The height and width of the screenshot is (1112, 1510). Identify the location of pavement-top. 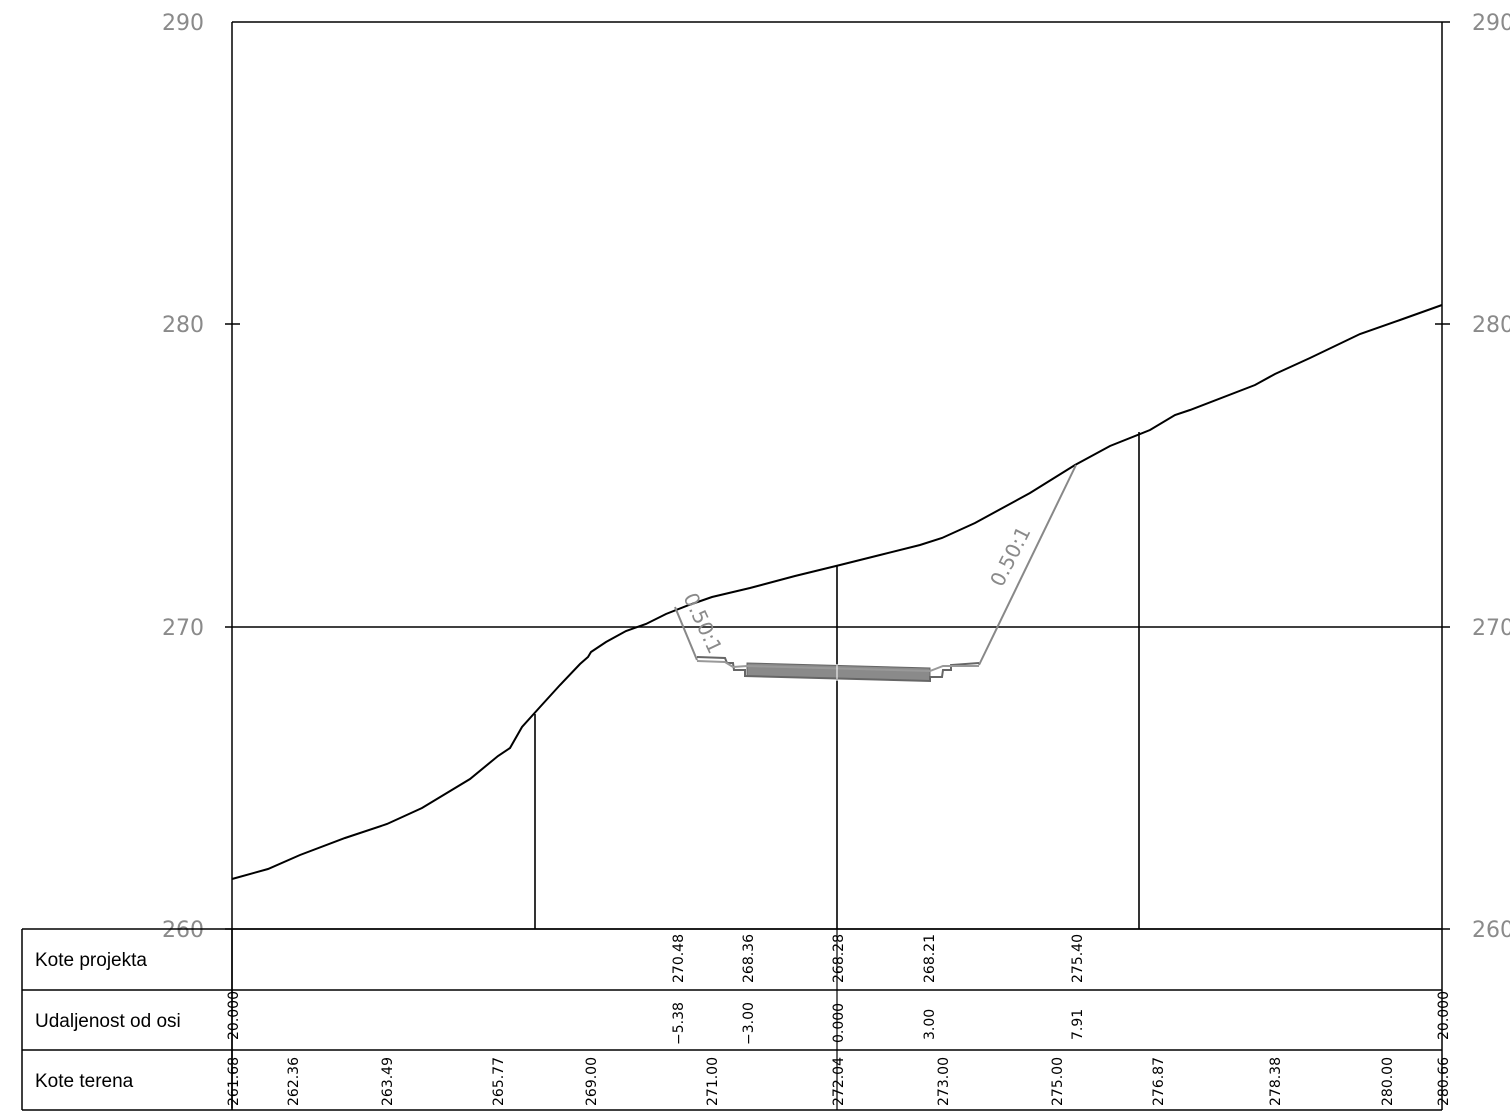
(837, 666).